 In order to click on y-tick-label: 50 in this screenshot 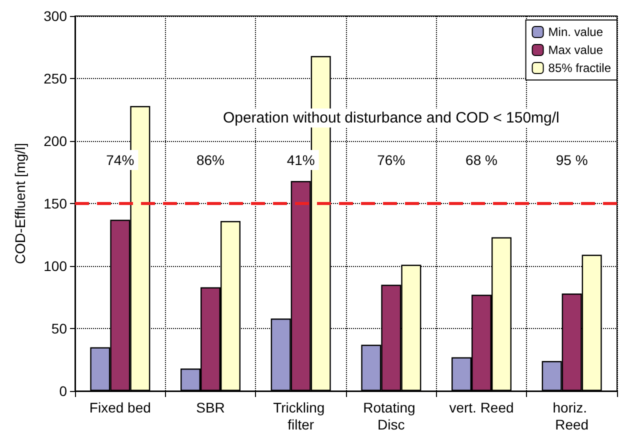, I will do `click(59, 328)`.